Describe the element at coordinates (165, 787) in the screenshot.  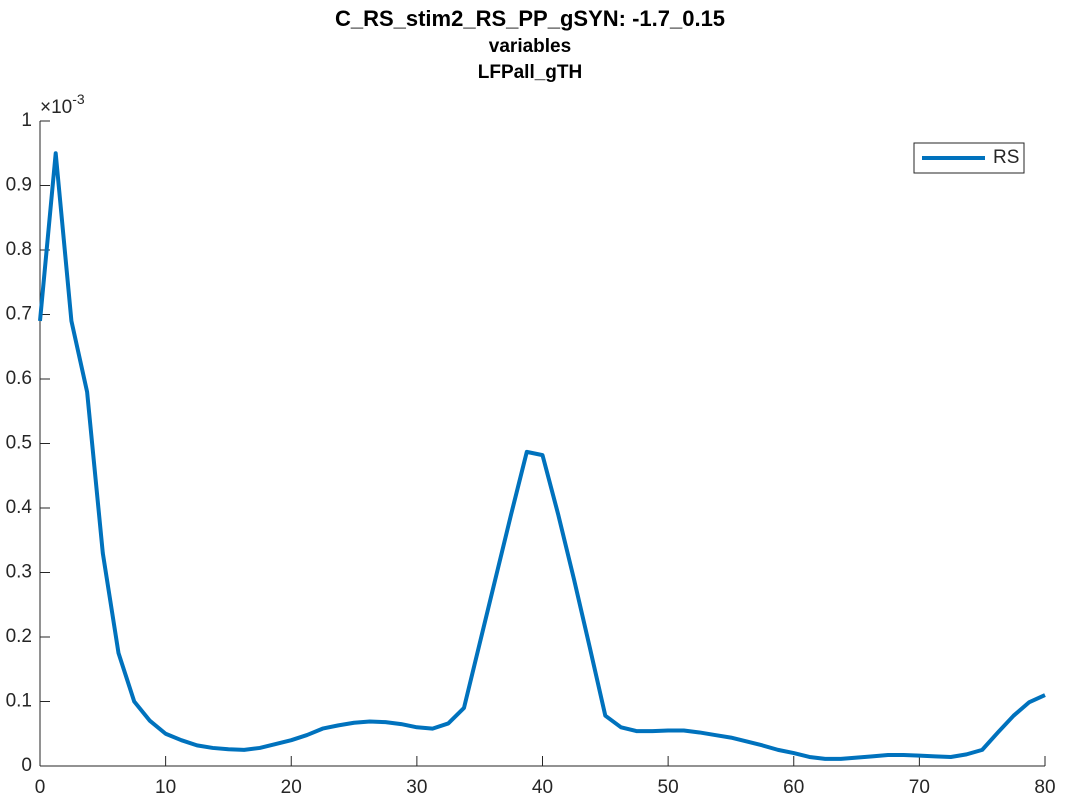
I see `x-tick-label: 10` at that location.